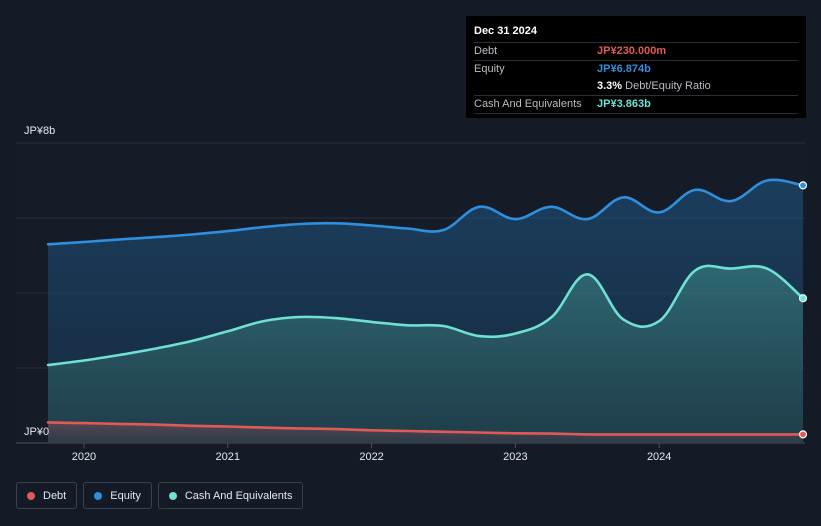 The height and width of the screenshot is (526, 821). What do you see at coordinates (425, 212) in the screenshot?
I see `equity-line` at bounding box center [425, 212].